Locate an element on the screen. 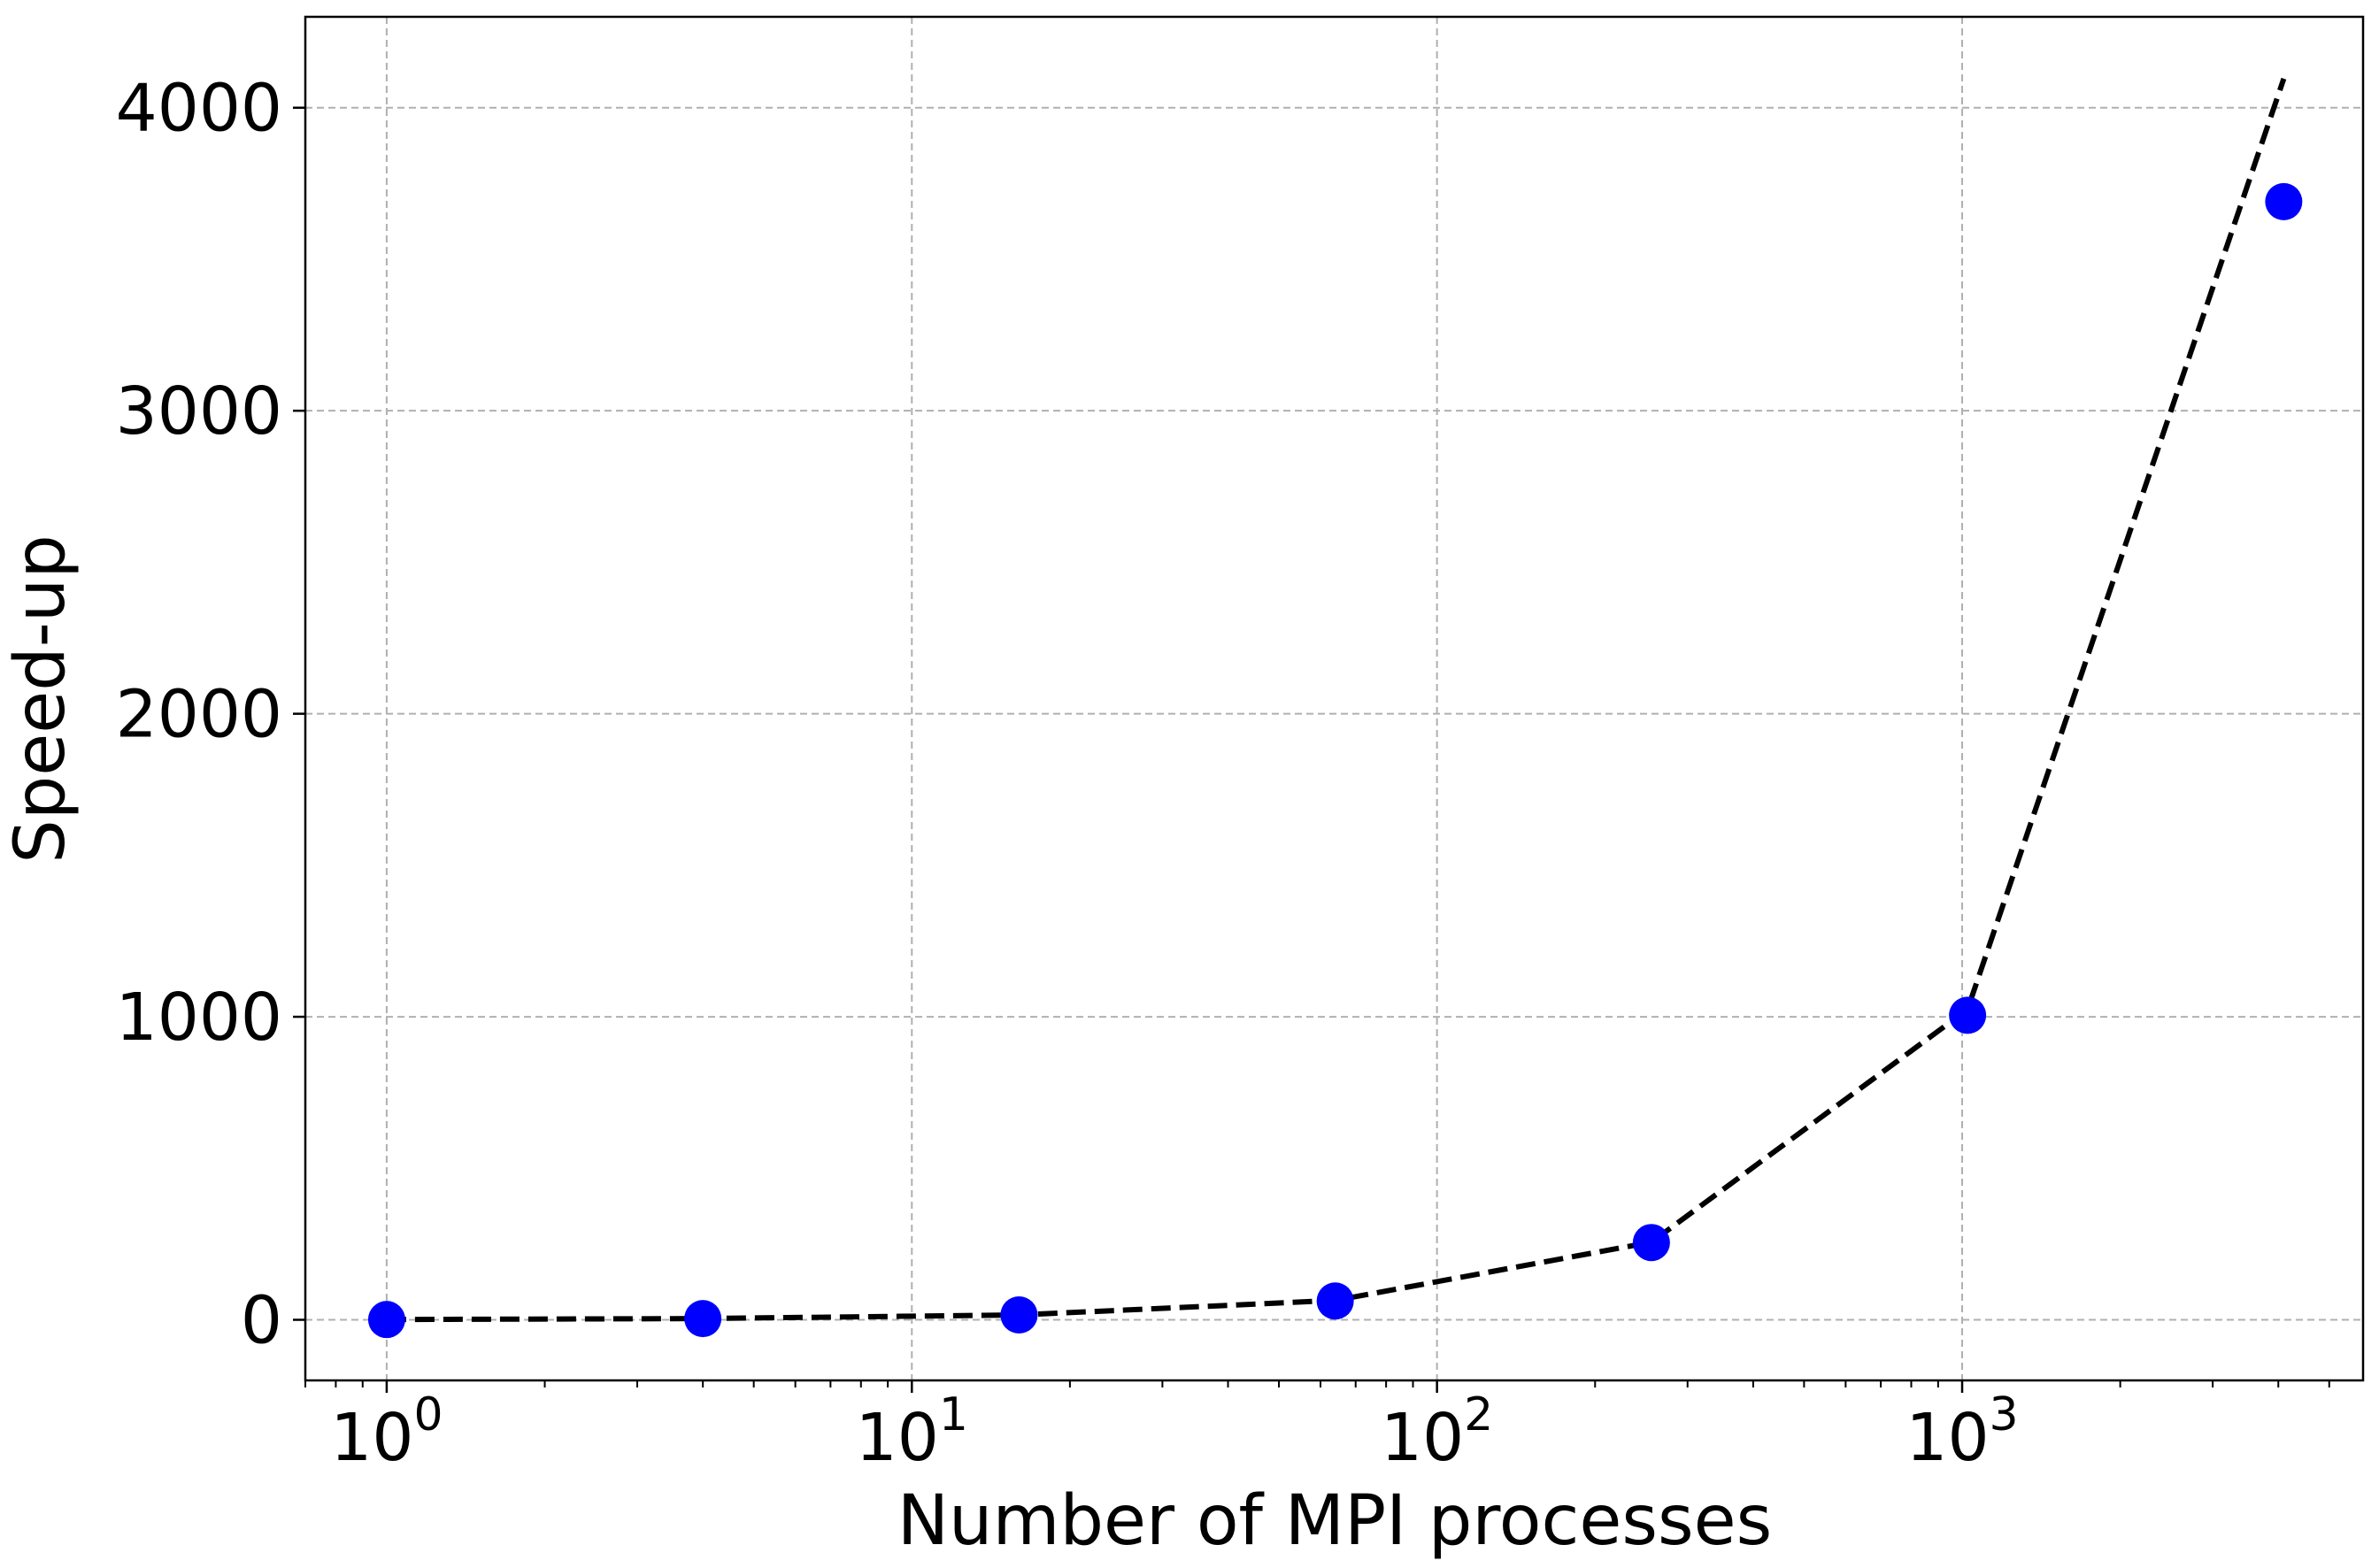 The width and height of the screenshot is (2379, 1568). y-tick-label: 4000 is located at coordinates (199, 109).